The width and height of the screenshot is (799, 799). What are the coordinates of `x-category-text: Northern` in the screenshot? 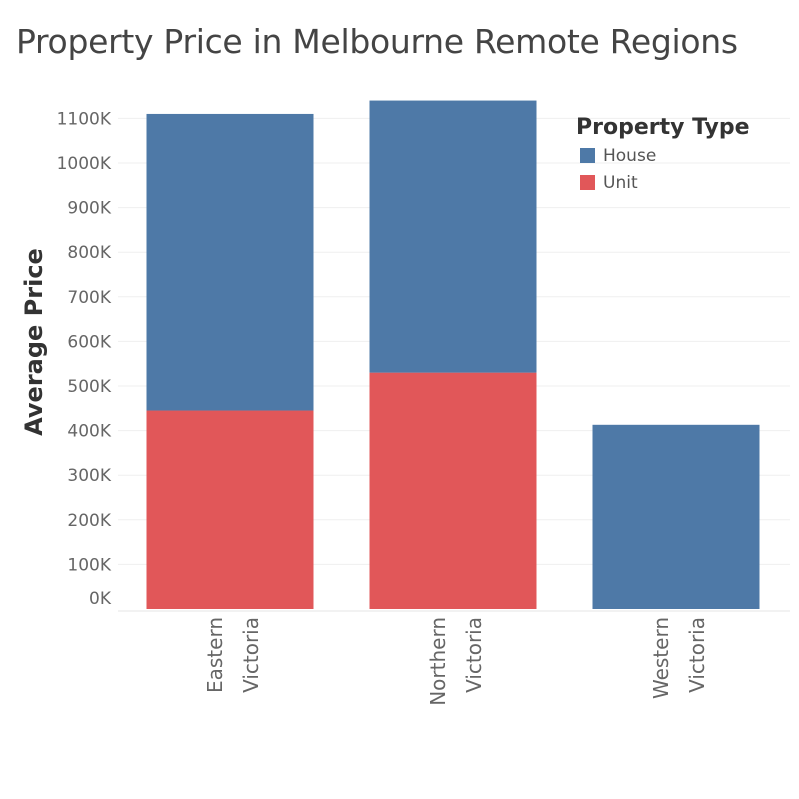 It's located at (438, 661).